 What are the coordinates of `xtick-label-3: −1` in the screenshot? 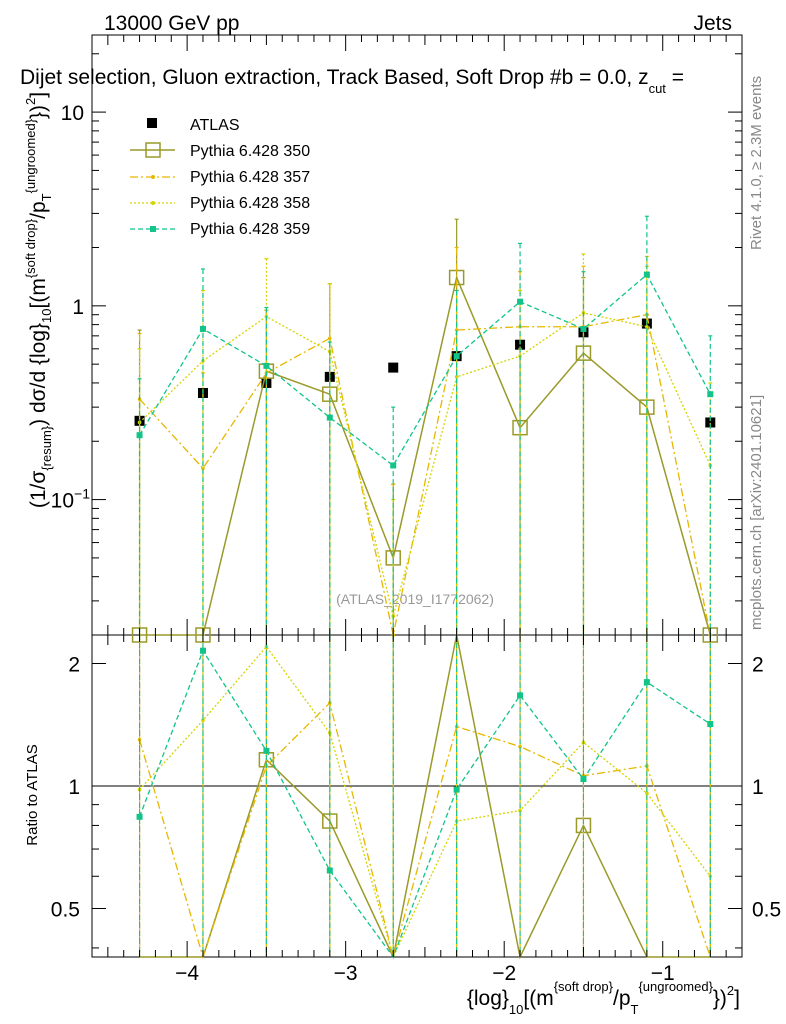 It's located at (663, 973).